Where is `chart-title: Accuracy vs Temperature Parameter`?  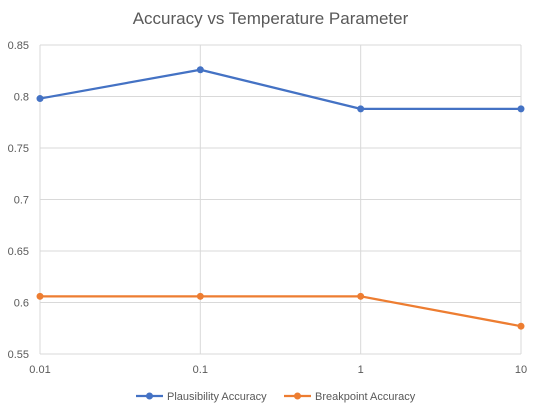
chart-title: Accuracy vs Temperature Parameter is located at coordinates (271, 18).